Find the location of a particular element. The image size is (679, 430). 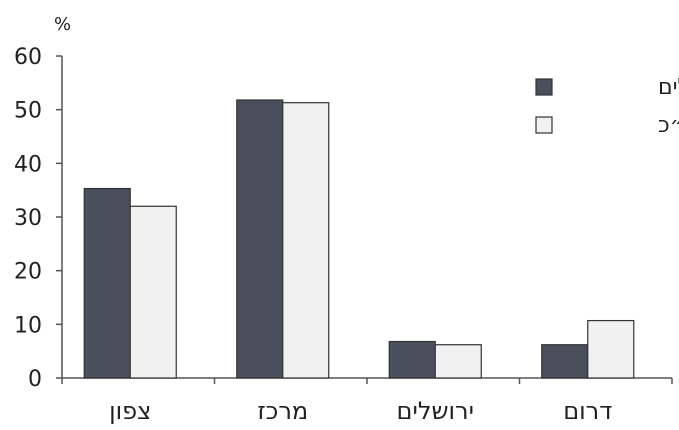

y-tick-label: 30 is located at coordinates (28, 218).